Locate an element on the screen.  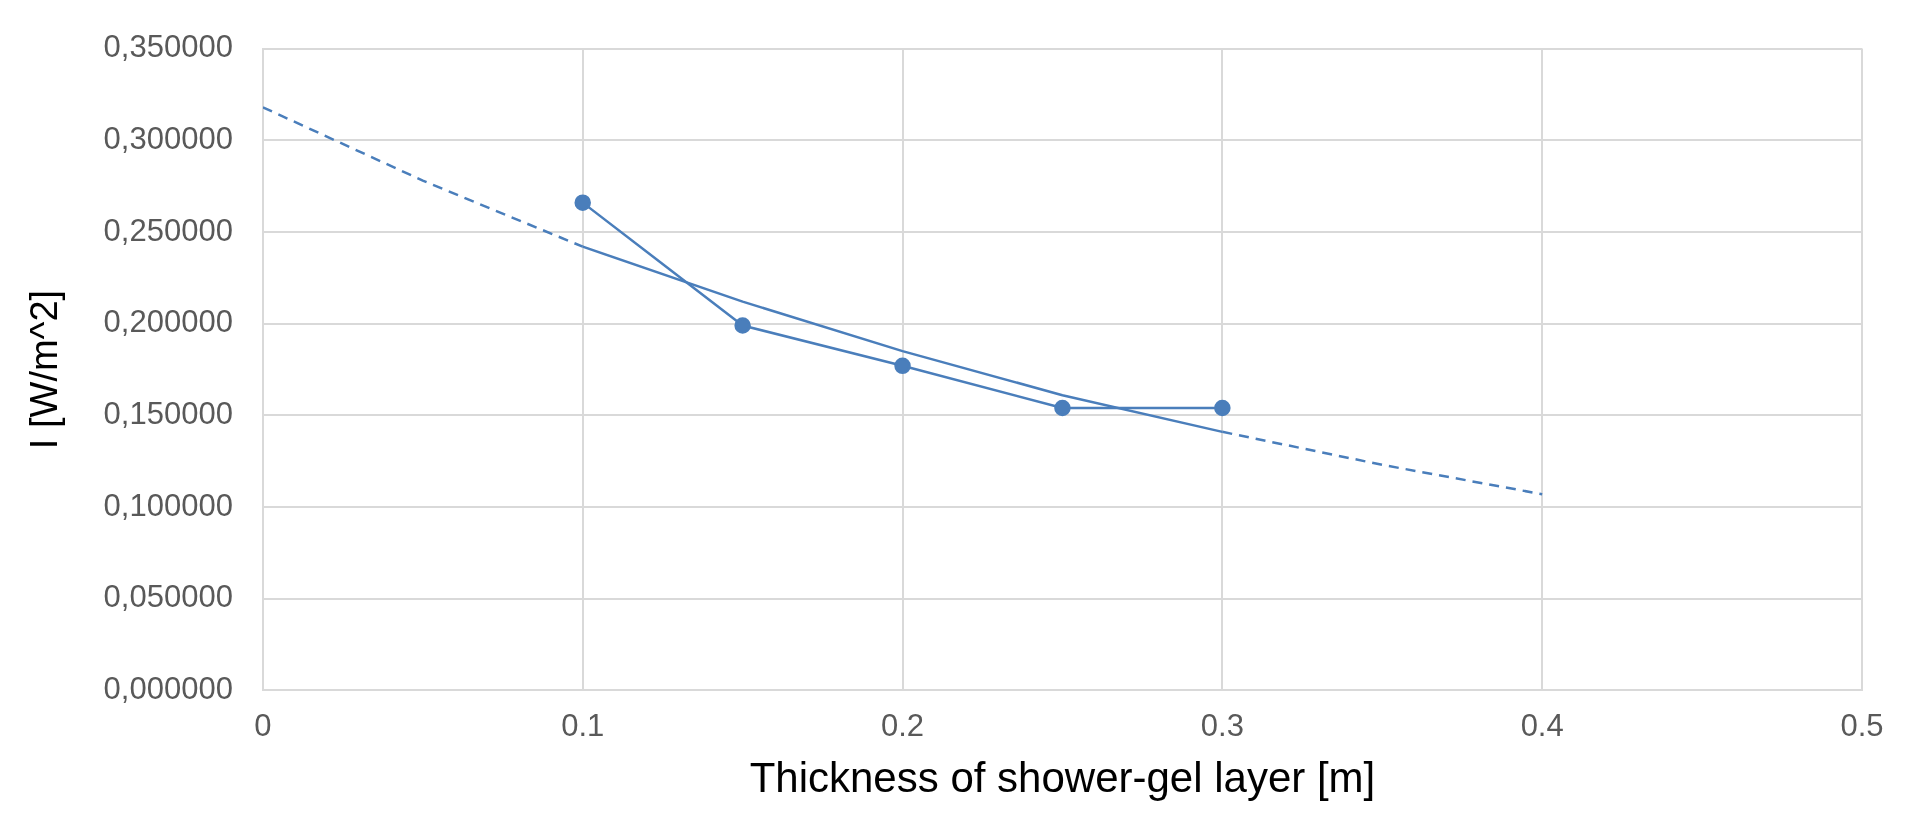
y-axis-title: I [W/m^2] is located at coordinates (44, 369).